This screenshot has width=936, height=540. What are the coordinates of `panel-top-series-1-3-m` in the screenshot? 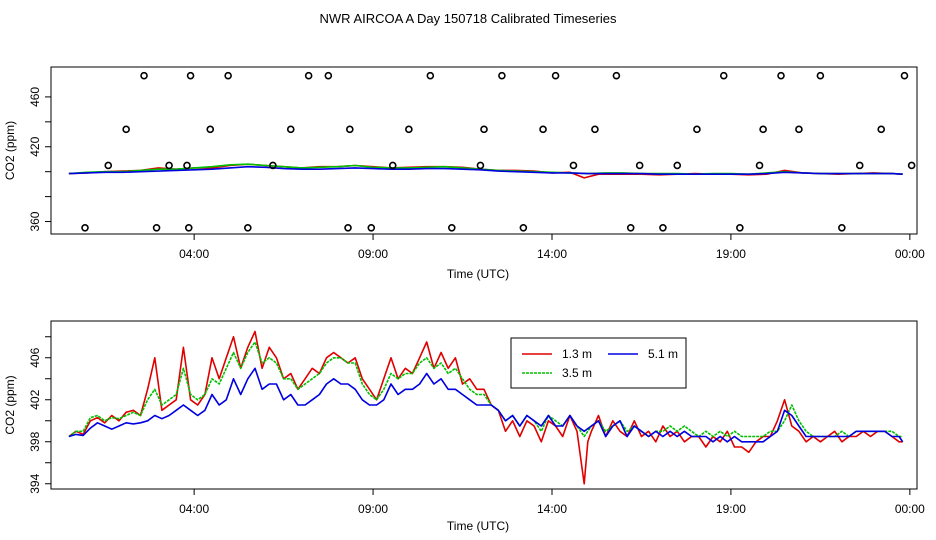 It's located at (485, 171).